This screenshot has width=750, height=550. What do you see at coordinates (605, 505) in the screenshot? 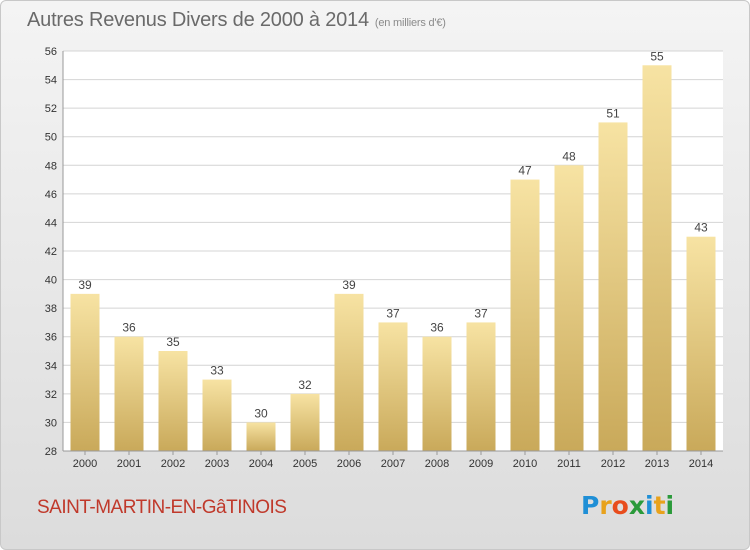
I see `logo-letter: r` at bounding box center [605, 505].